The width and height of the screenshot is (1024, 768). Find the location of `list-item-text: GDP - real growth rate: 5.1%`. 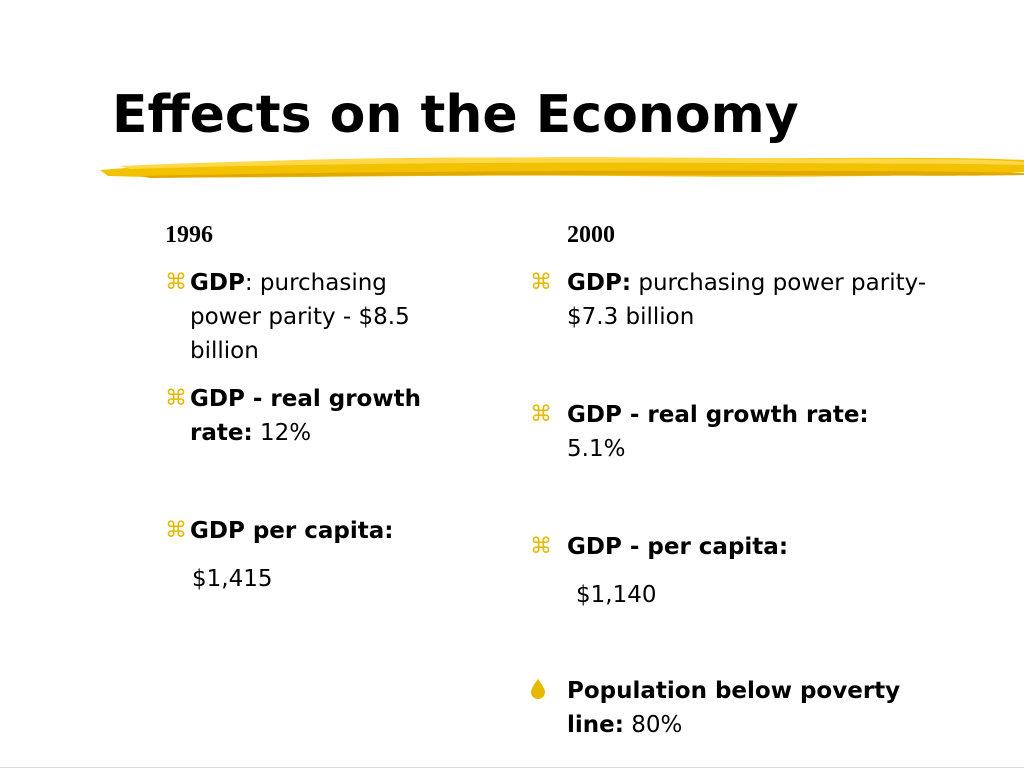

list-item-text: GDP - real growth rate: 5.1% is located at coordinates (740, 432).